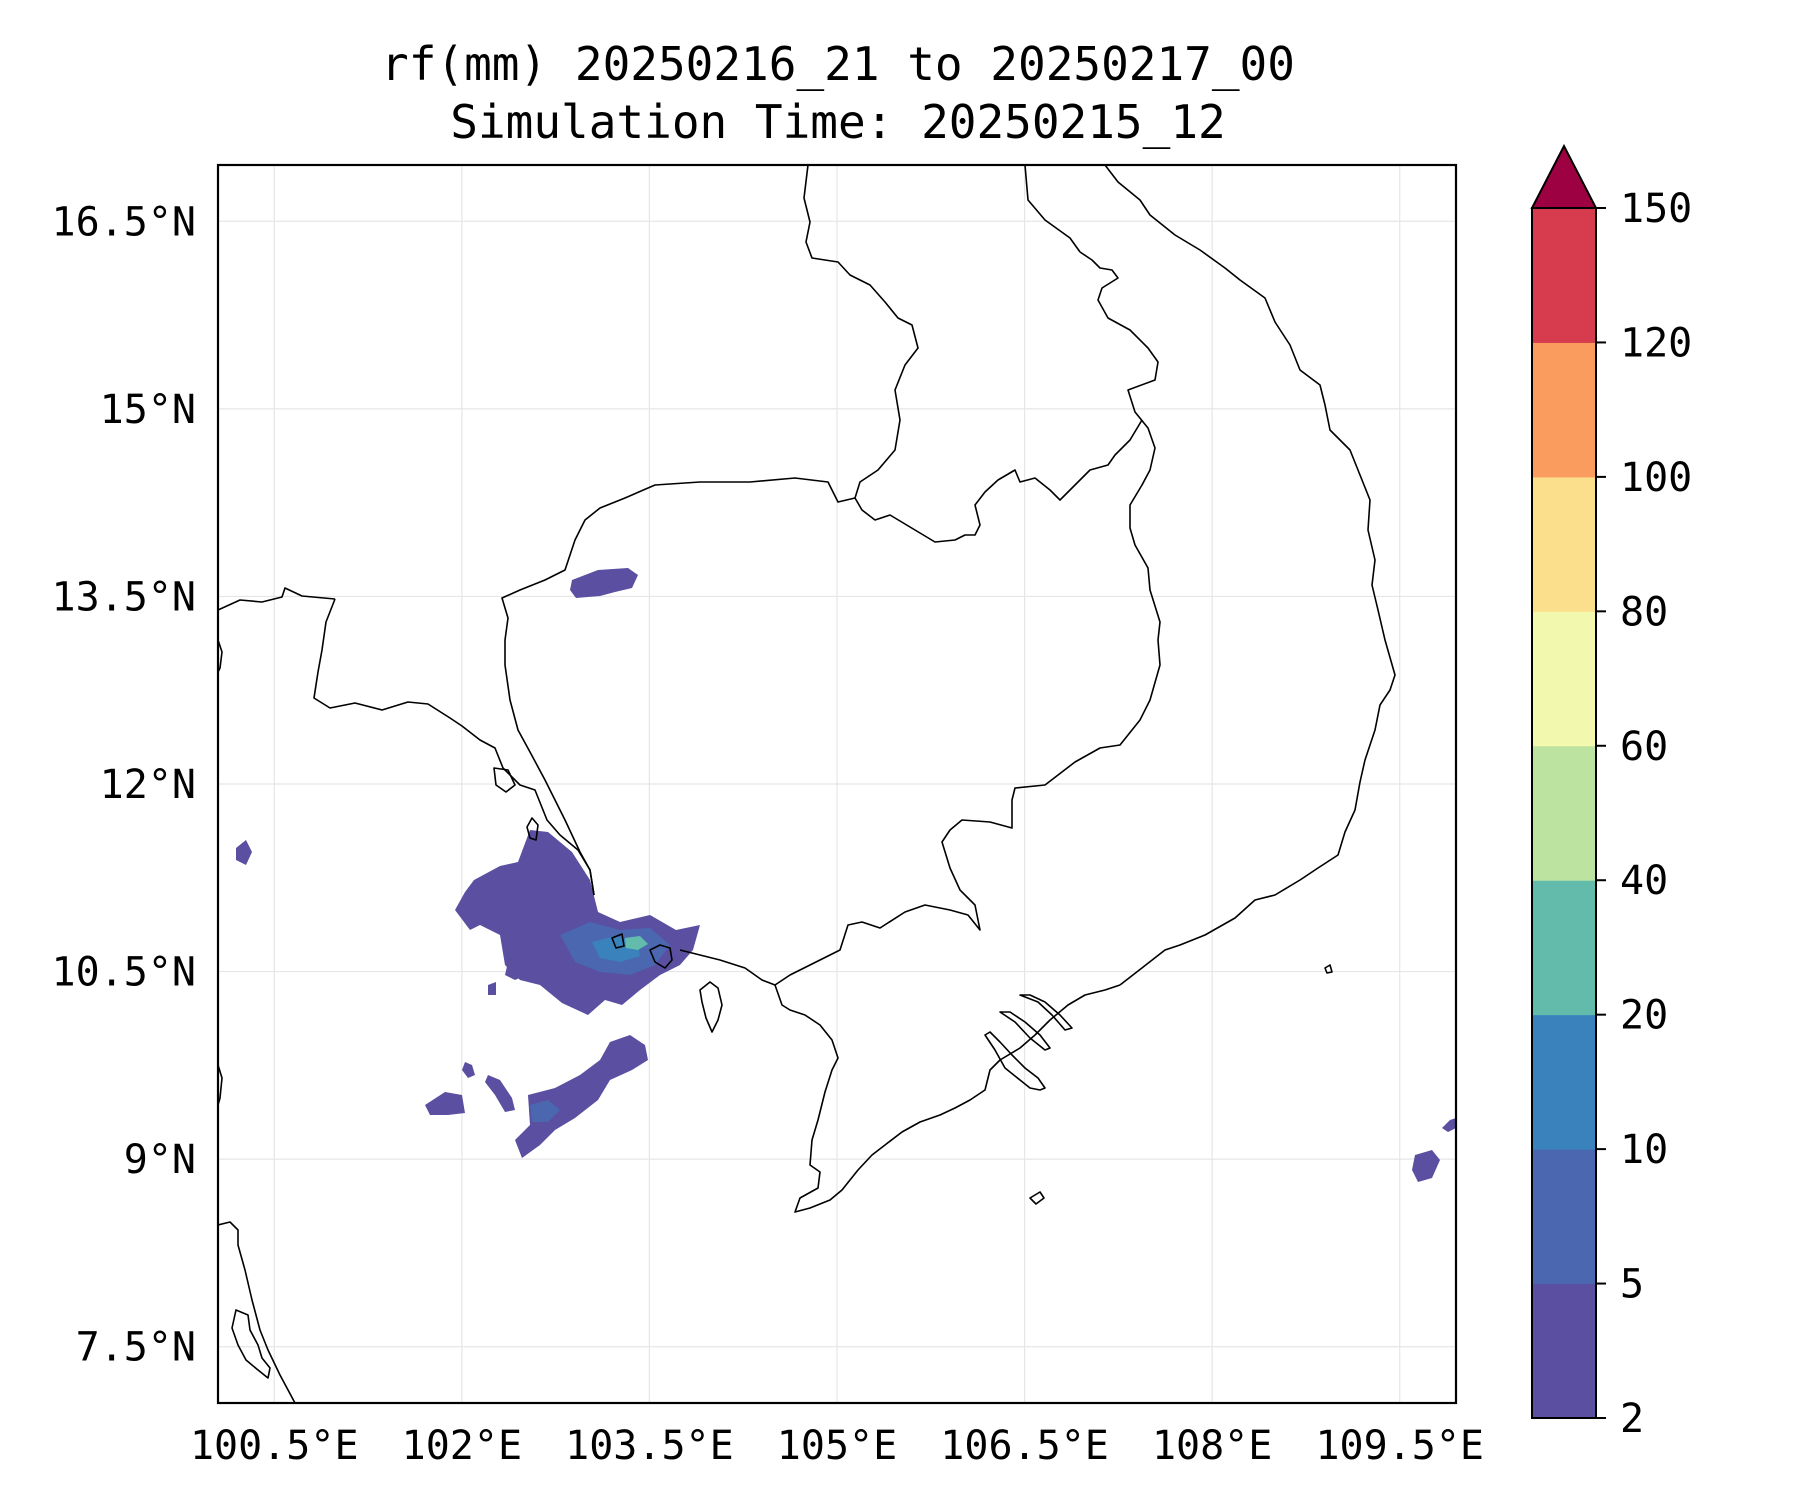 Image resolution: width=1800 pixels, height=1500 pixels. What do you see at coordinates (516, 804) in the screenshot?
I see `coastline-koh-kong-isl` at bounding box center [516, 804].